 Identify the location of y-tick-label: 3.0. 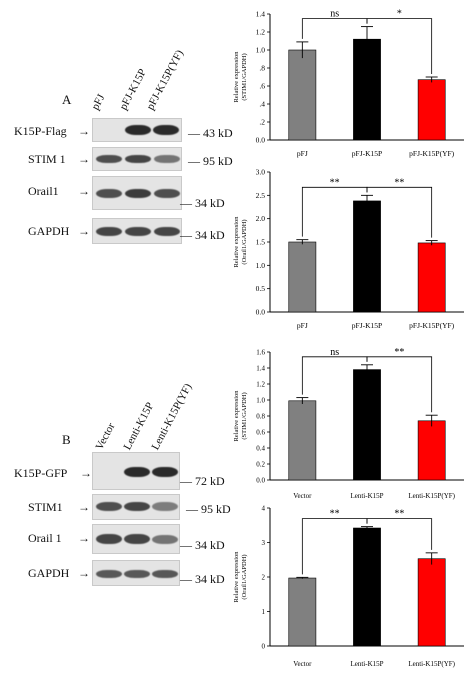
(261, 172).